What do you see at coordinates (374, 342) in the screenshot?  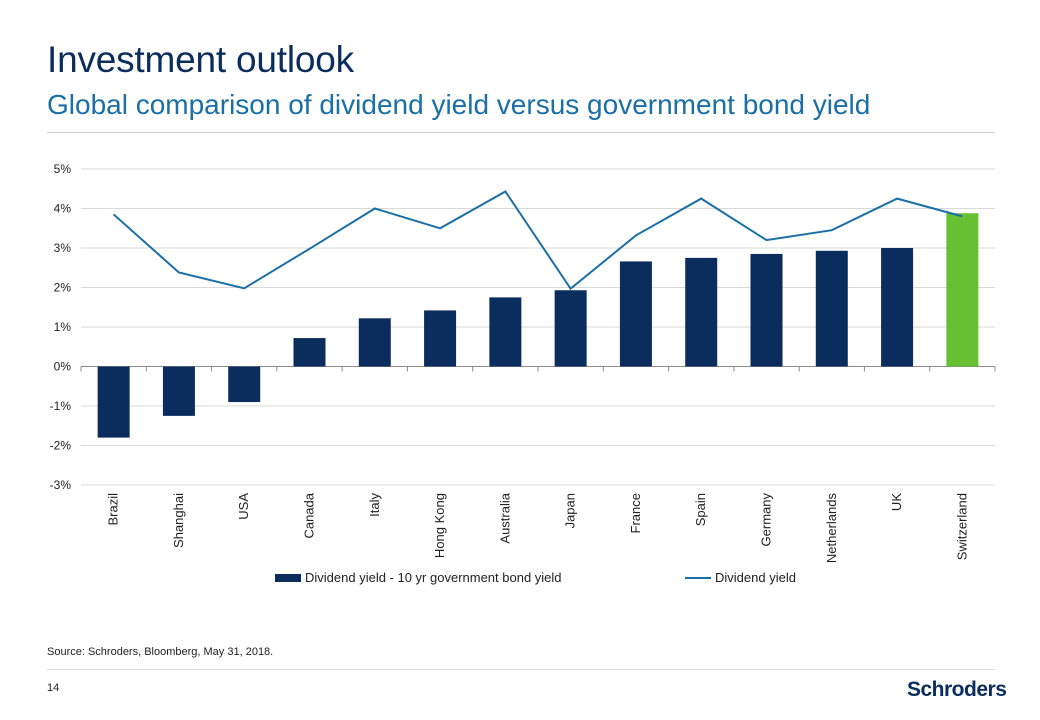 I see `bar-italy` at bounding box center [374, 342].